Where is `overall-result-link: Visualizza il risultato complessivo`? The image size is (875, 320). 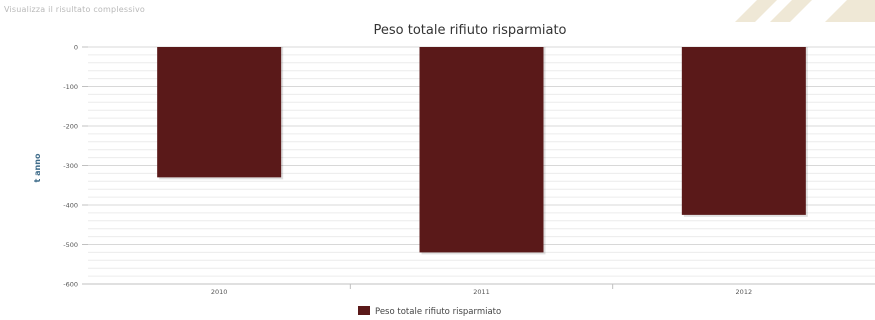 overall-result-link: Visualizza il risultato complessivo is located at coordinates (75, 9).